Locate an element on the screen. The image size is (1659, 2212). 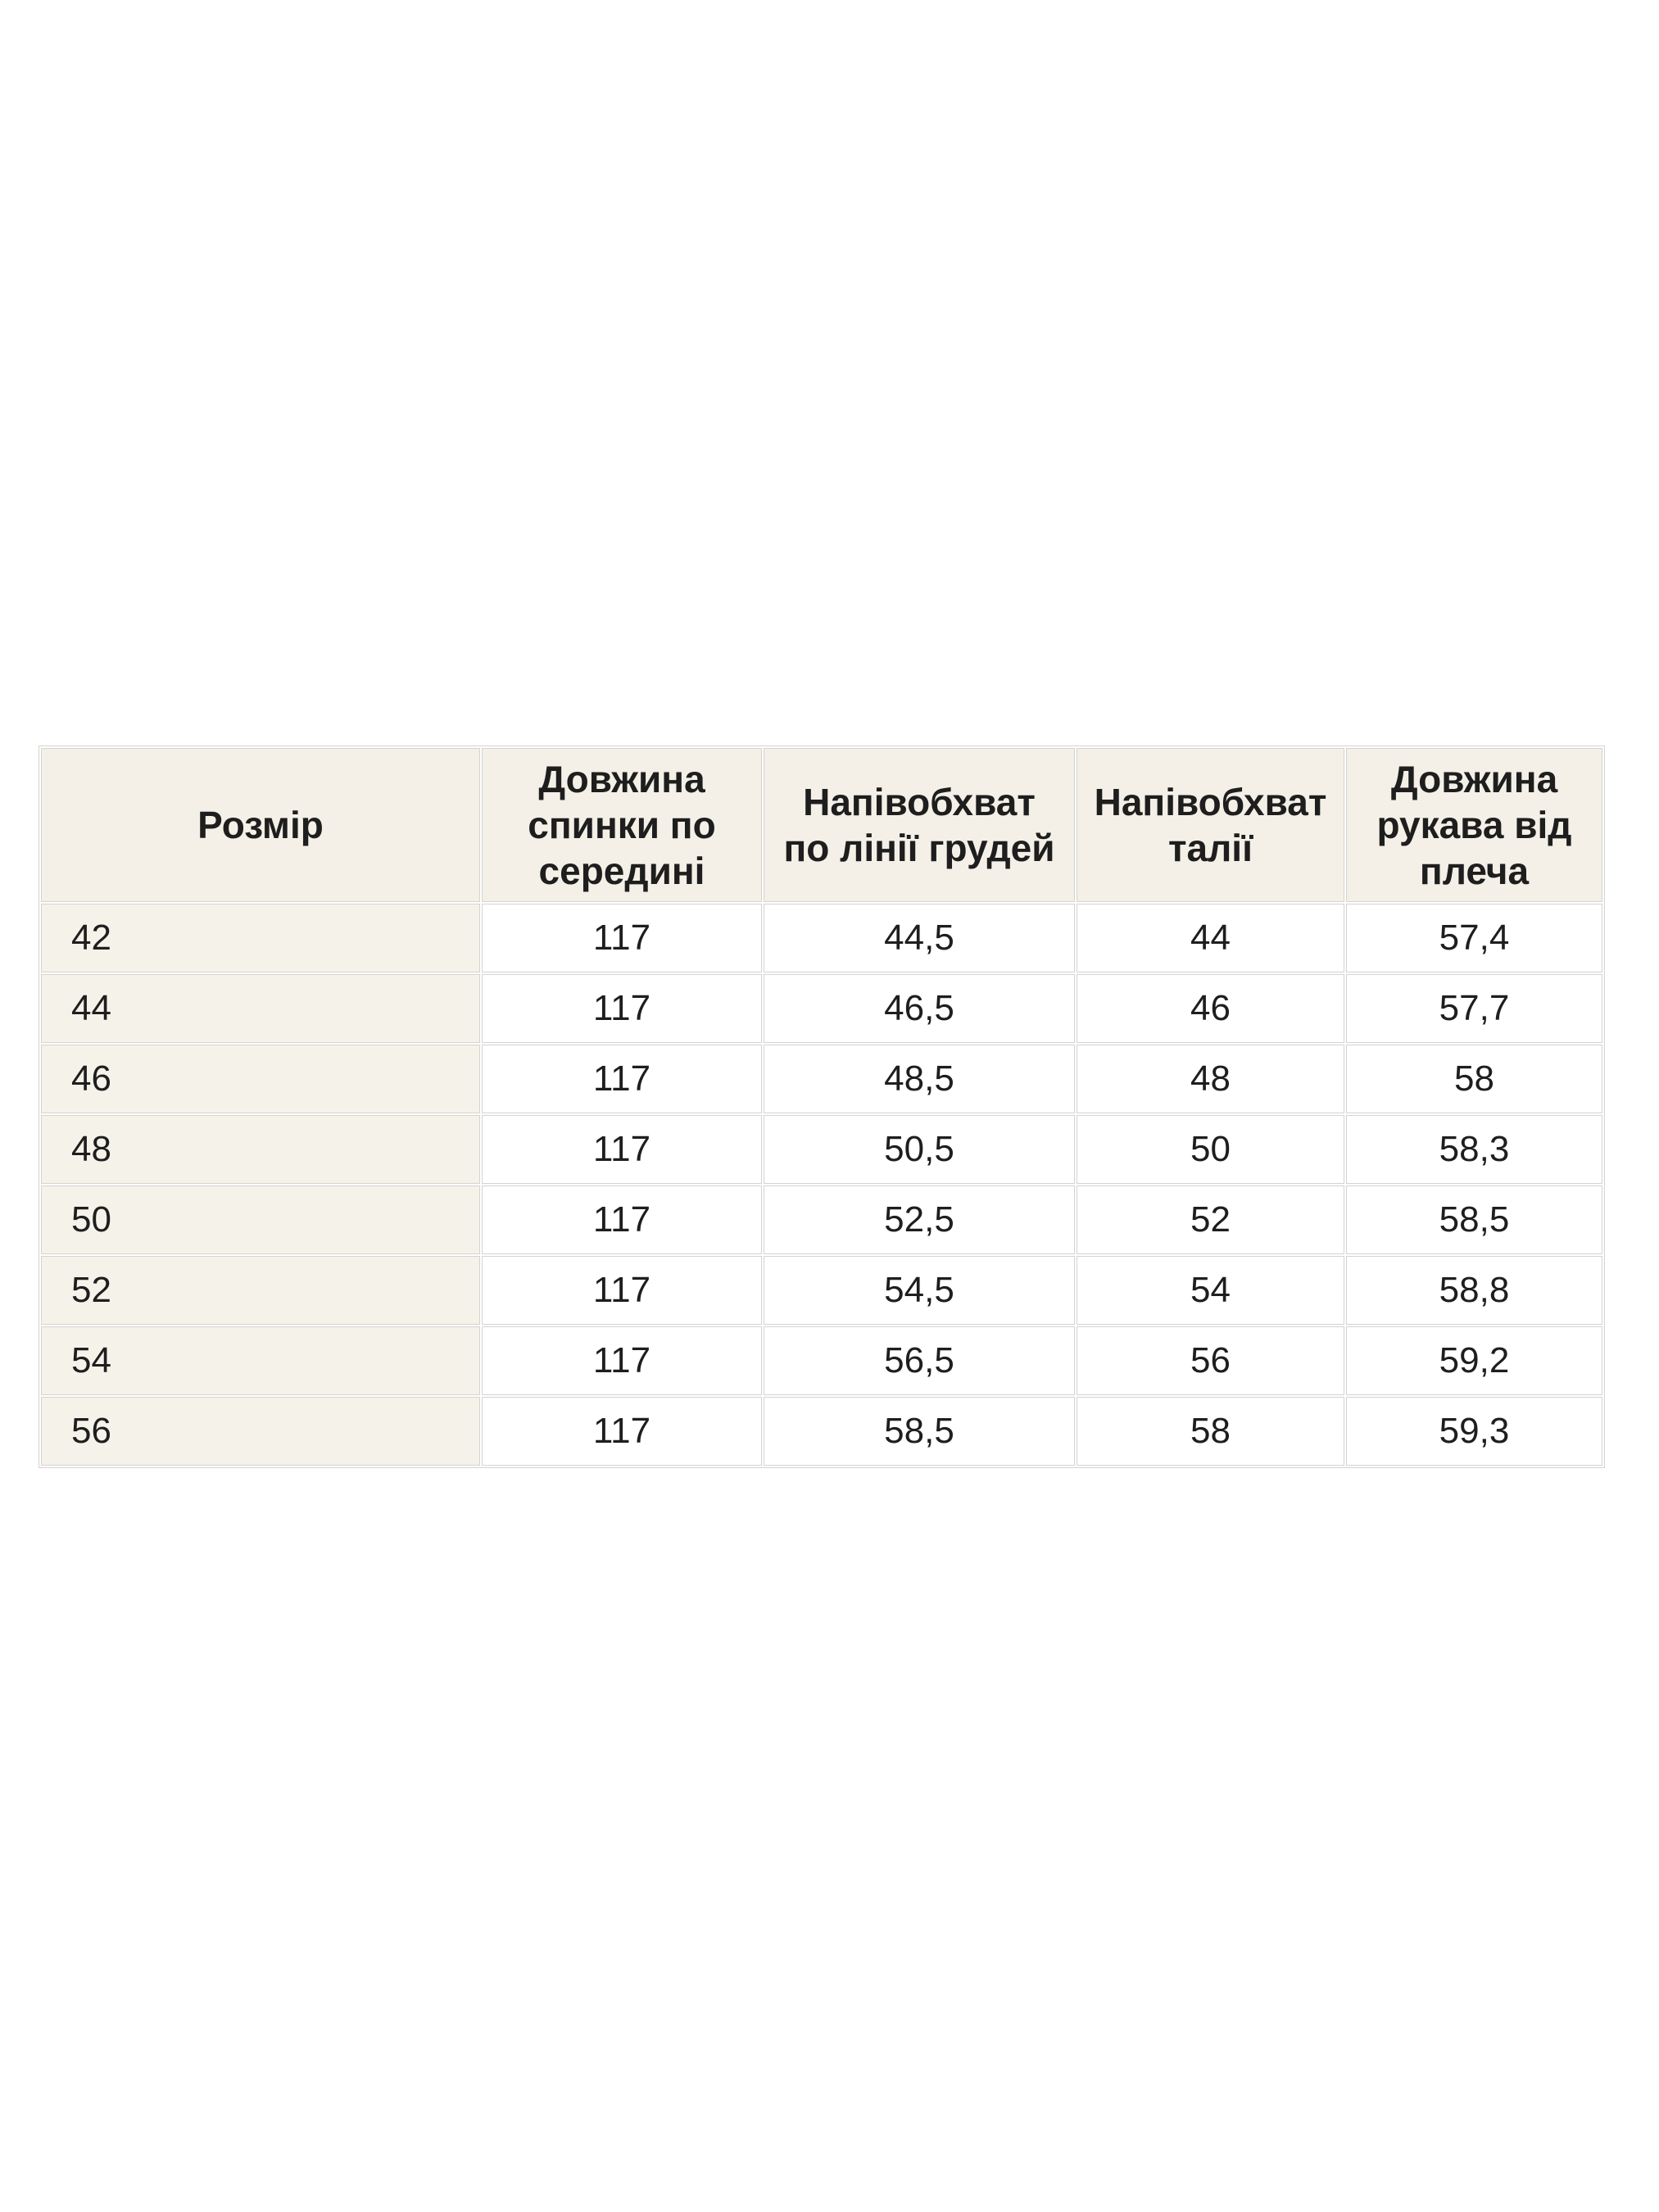
table-row: 54 117 56,5 56 59,2 is located at coordinates (821, 1360).